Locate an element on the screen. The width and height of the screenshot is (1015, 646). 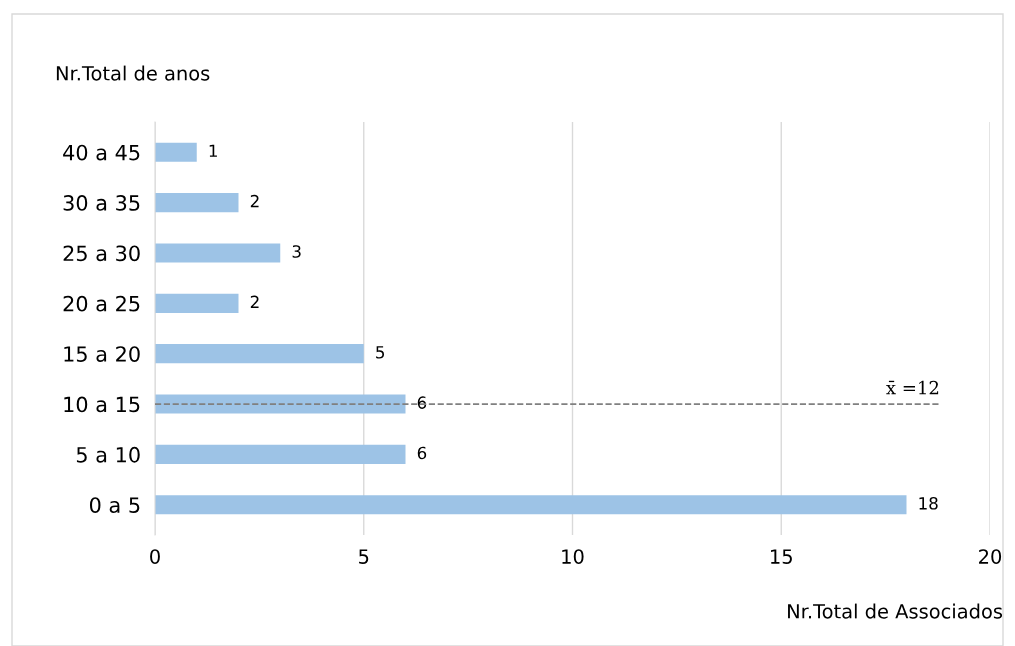
y-axis-title: Nr.Total de anos is located at coordinates (133, 73).